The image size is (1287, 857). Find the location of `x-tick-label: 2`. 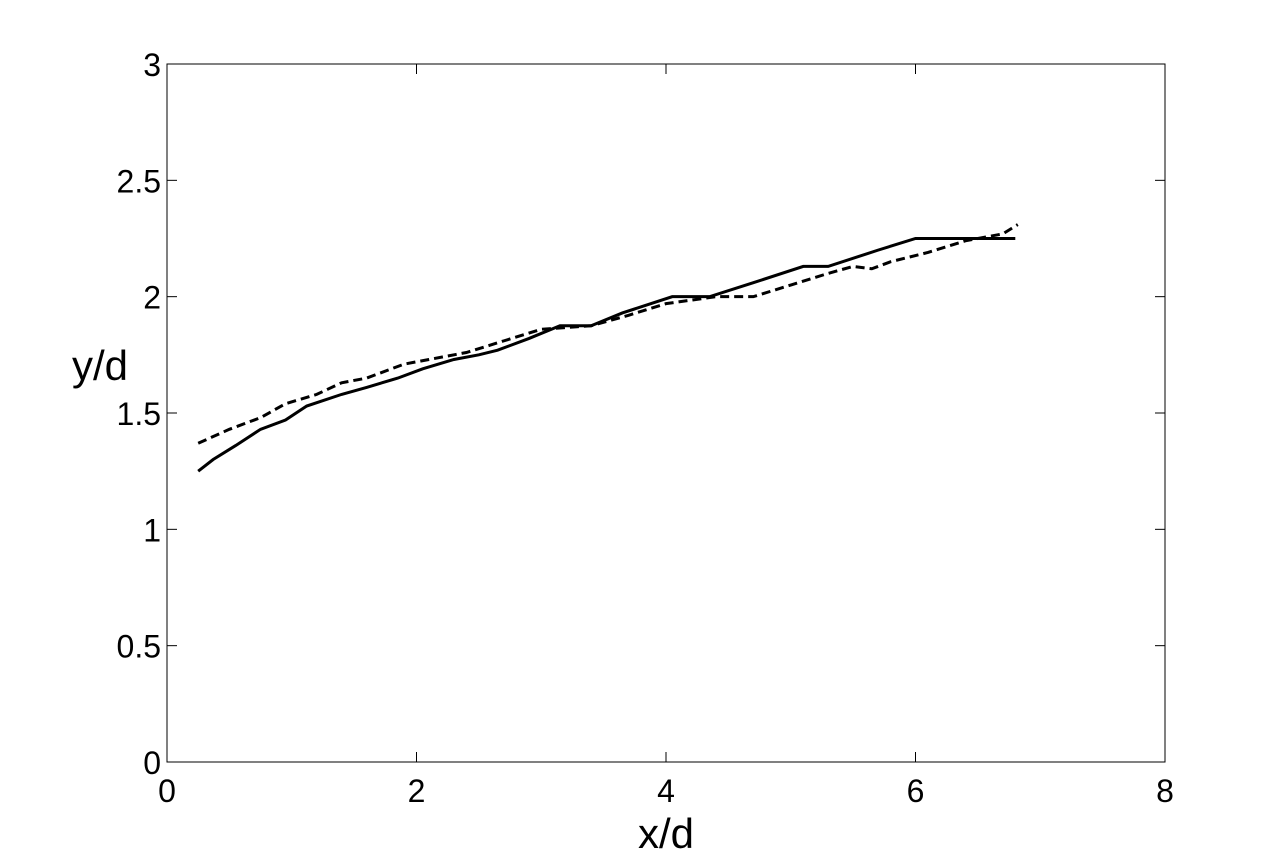

x-tick-label: 2 is located at coordinates (417, 791).